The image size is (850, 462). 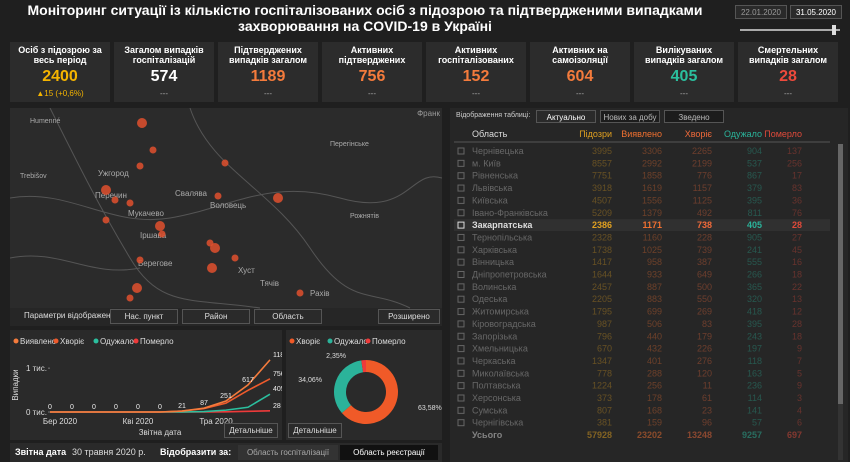 What do you see at coordinates (500, 312) in the screenshot?
I see `table-cell: Житомирська` at bounding box center [500, 312].